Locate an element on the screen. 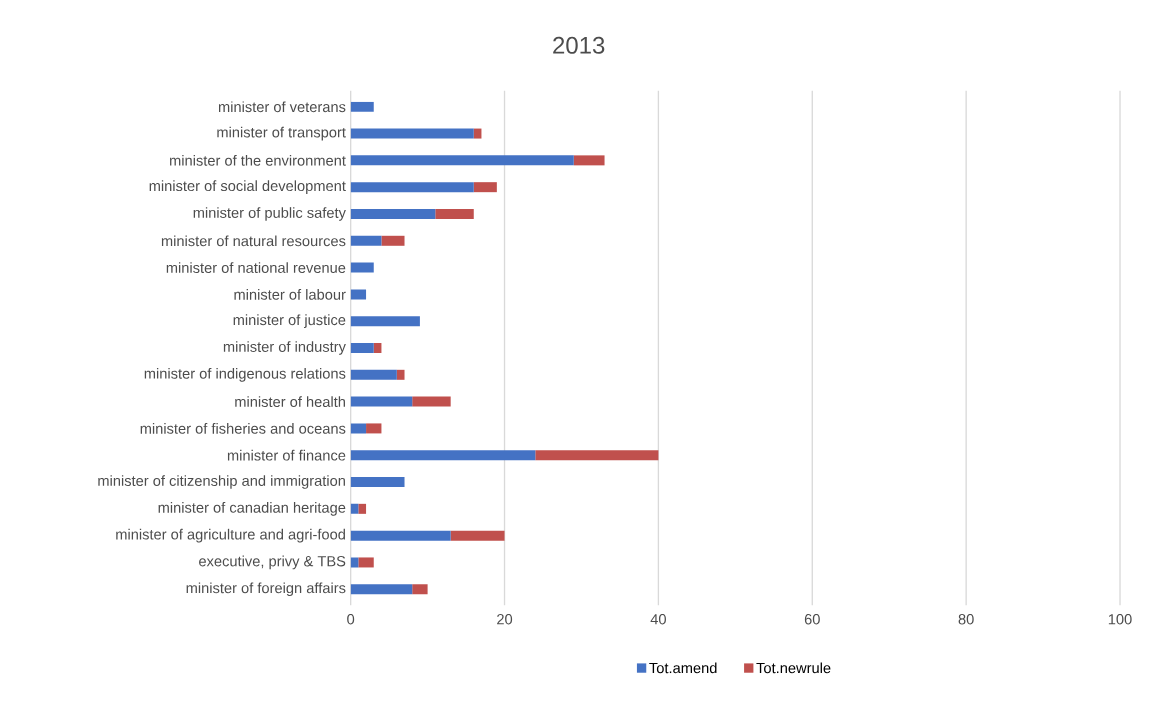  y-tick-label: minister of fisheries and oceans is located at coordinates (243, 428).